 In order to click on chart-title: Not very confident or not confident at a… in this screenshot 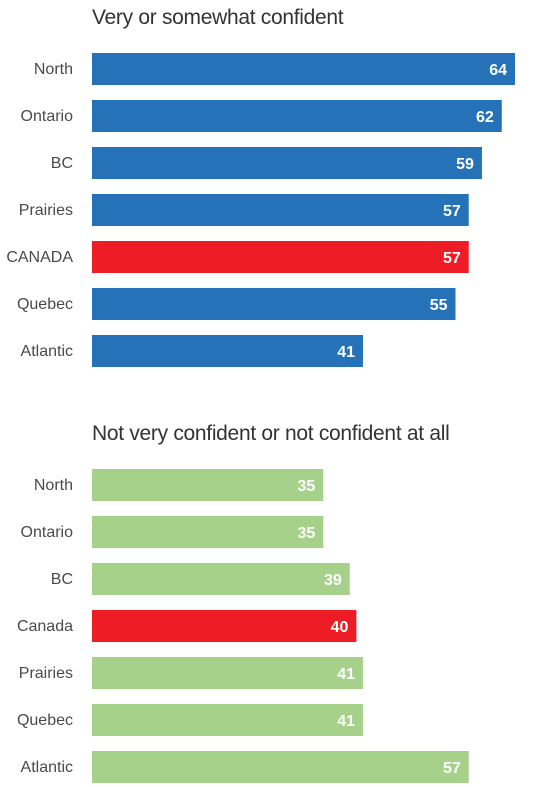, I will do `click(271, 433)`.